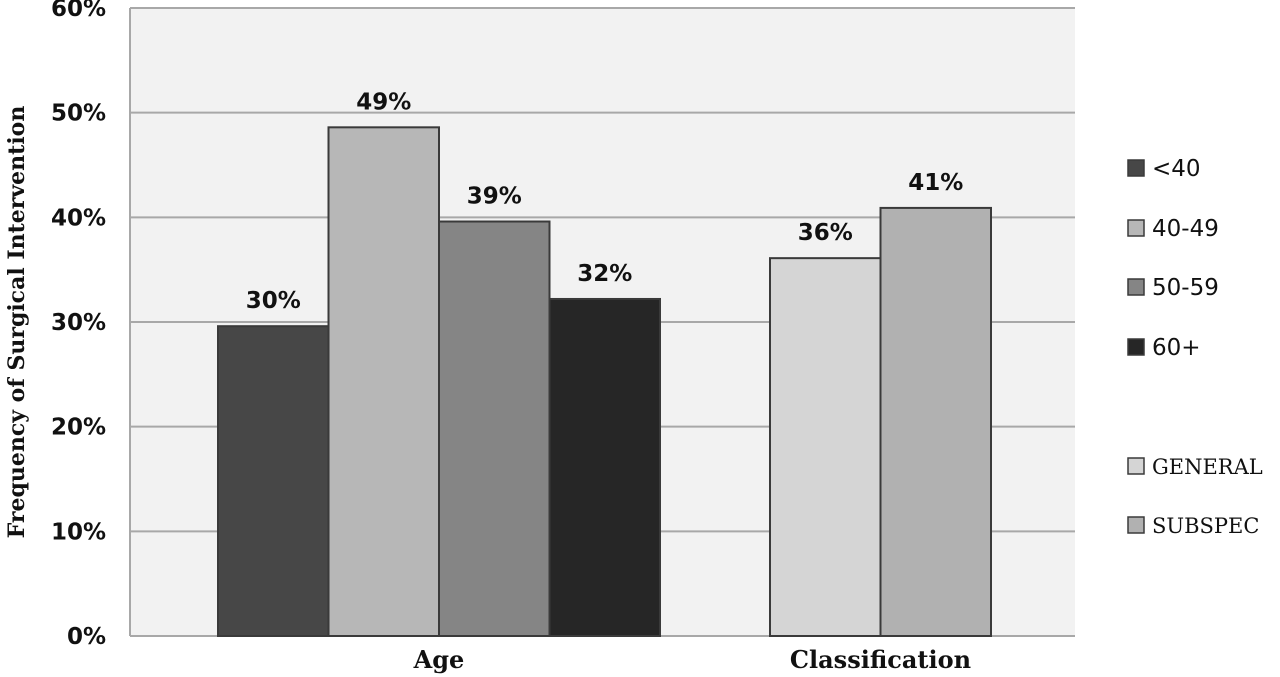  I want to click on legend-label: 60+, so click(1176, 348).